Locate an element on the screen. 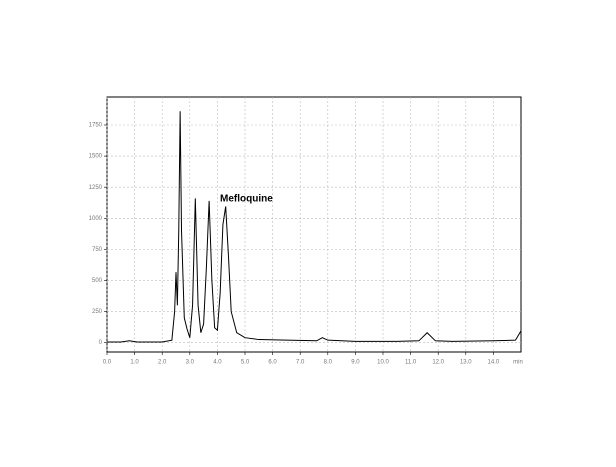 This screenshot has height=467, width=616. x-tick-label: 8.0 is located at coordinates (328, 363).